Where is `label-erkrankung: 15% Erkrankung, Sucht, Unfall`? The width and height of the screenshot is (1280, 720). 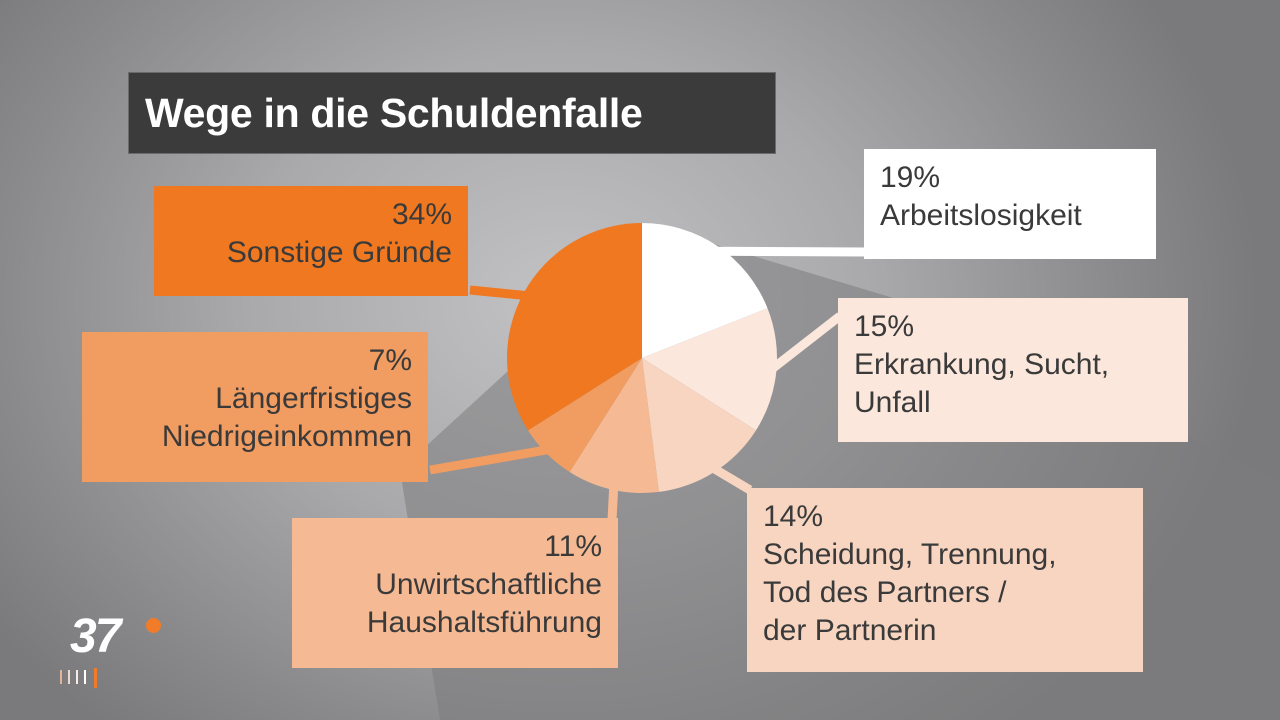
label-erkrankung: 15% Erkrankung, Sucht, Unfall is located at coordinates (1013, 370).